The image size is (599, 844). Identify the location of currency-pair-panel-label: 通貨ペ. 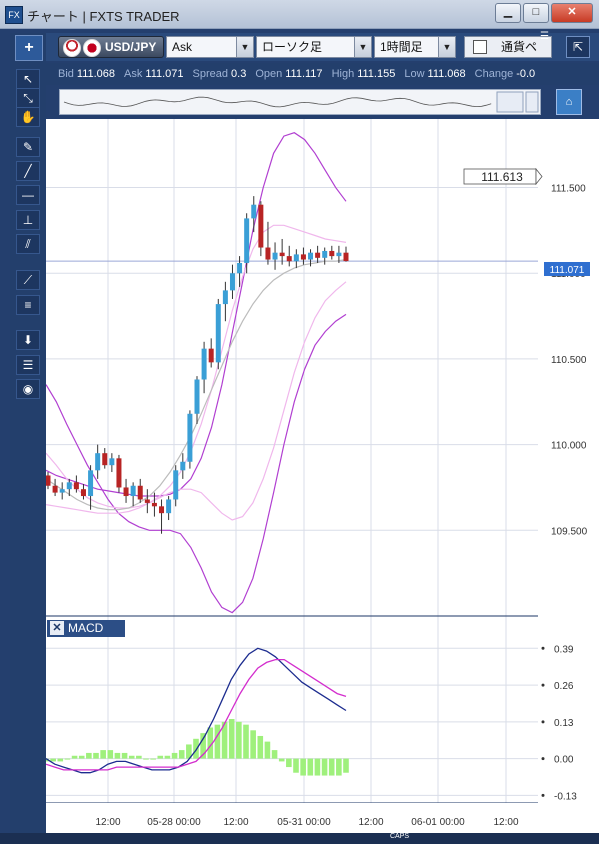
(519, 47).